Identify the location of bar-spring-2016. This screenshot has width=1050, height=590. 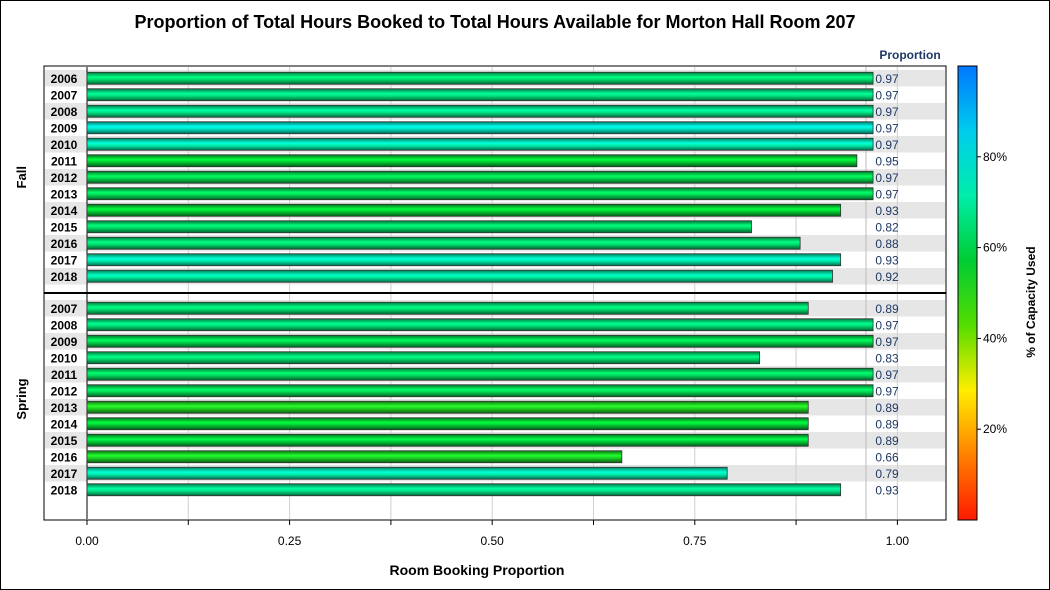
(354, 457).